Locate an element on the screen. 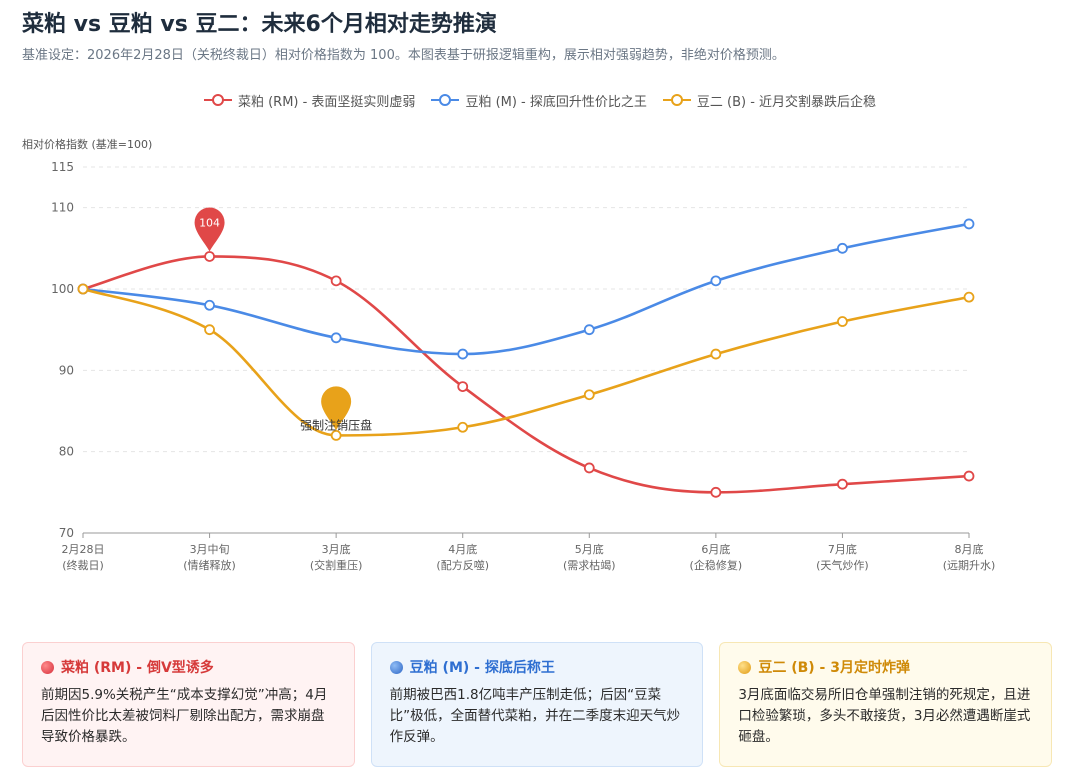  y-tick-label: 110 is located at coordinates (62, 208).